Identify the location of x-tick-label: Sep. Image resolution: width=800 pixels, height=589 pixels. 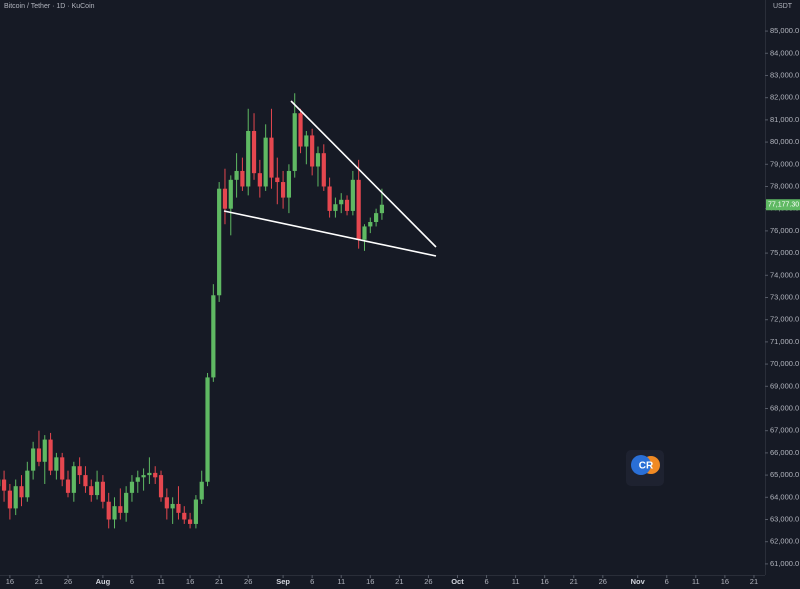
(283, 581).